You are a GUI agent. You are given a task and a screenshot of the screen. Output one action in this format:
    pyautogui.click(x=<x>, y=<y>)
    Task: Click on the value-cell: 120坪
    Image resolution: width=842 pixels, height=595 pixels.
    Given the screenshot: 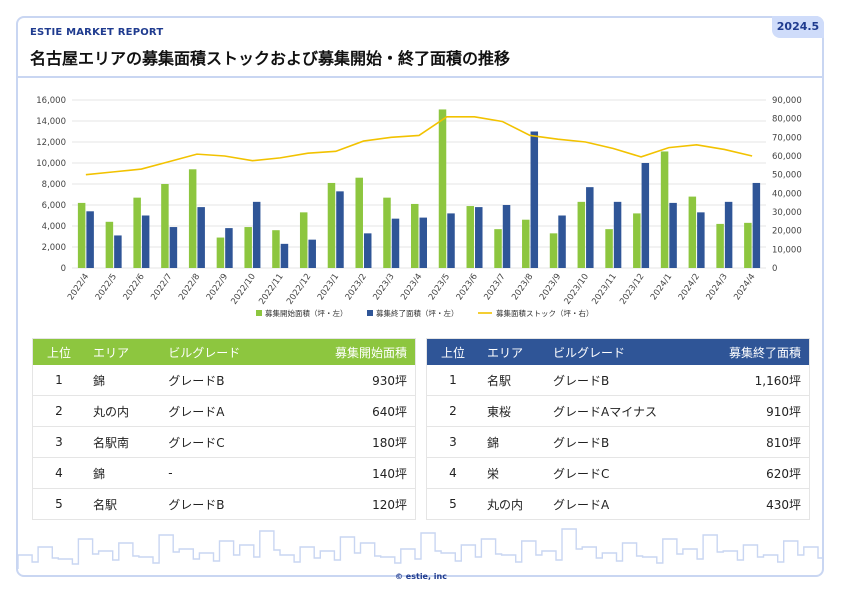 What is the action you would take?
    pyautogui.click(x=351, y=504)
    